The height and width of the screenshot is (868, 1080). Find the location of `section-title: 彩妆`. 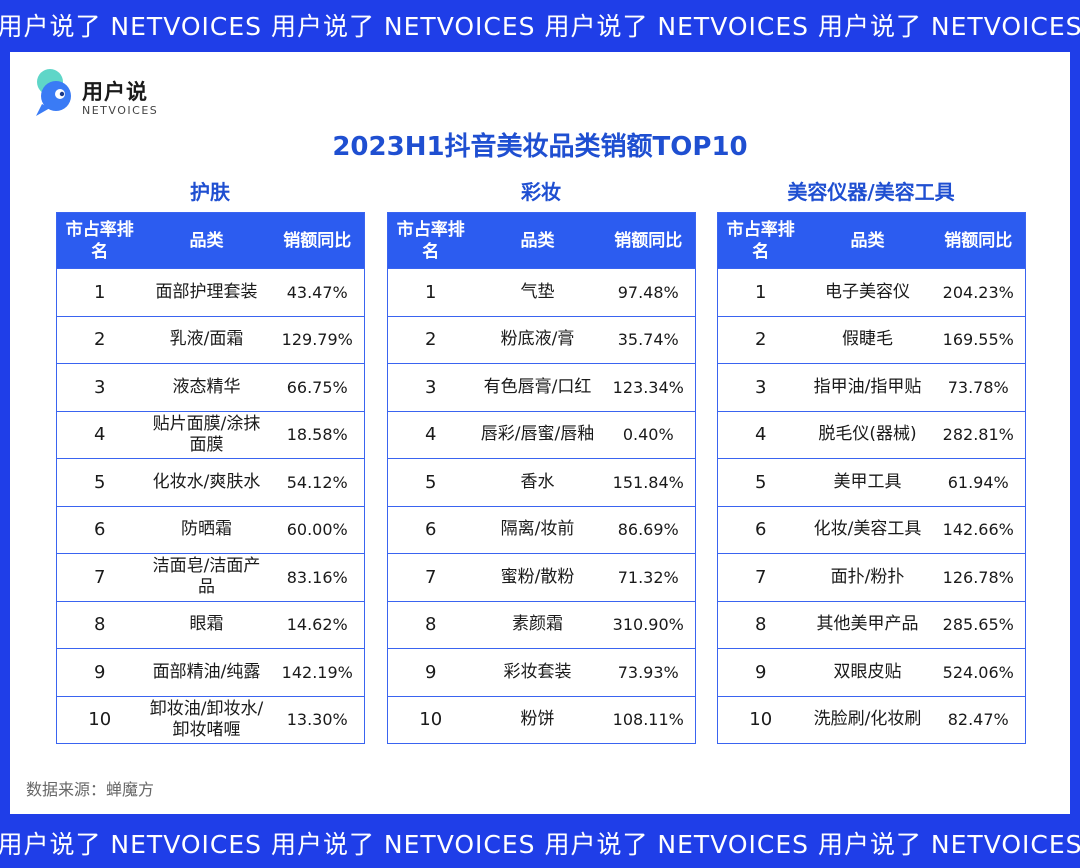

section-title: 彩妆 is located at coordinates (541, 192).